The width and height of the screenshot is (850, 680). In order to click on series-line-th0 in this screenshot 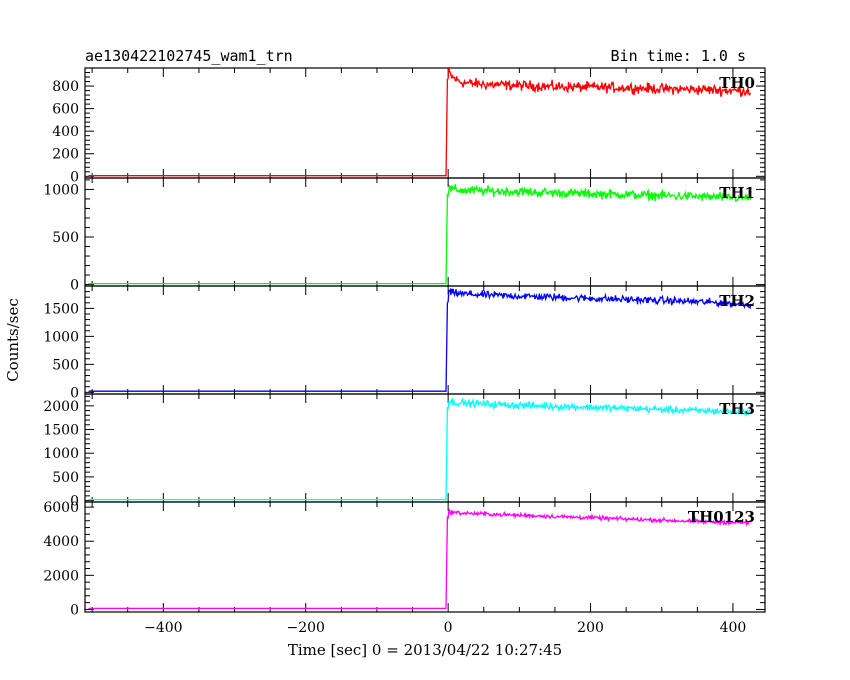, I will do `click(420, 121)`.